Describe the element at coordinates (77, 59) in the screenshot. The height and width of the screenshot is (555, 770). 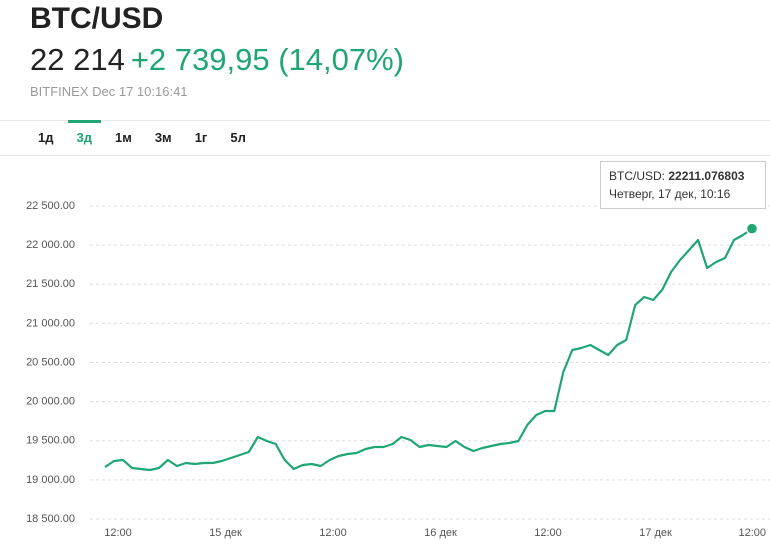
I see `price: 22 214` at that location.